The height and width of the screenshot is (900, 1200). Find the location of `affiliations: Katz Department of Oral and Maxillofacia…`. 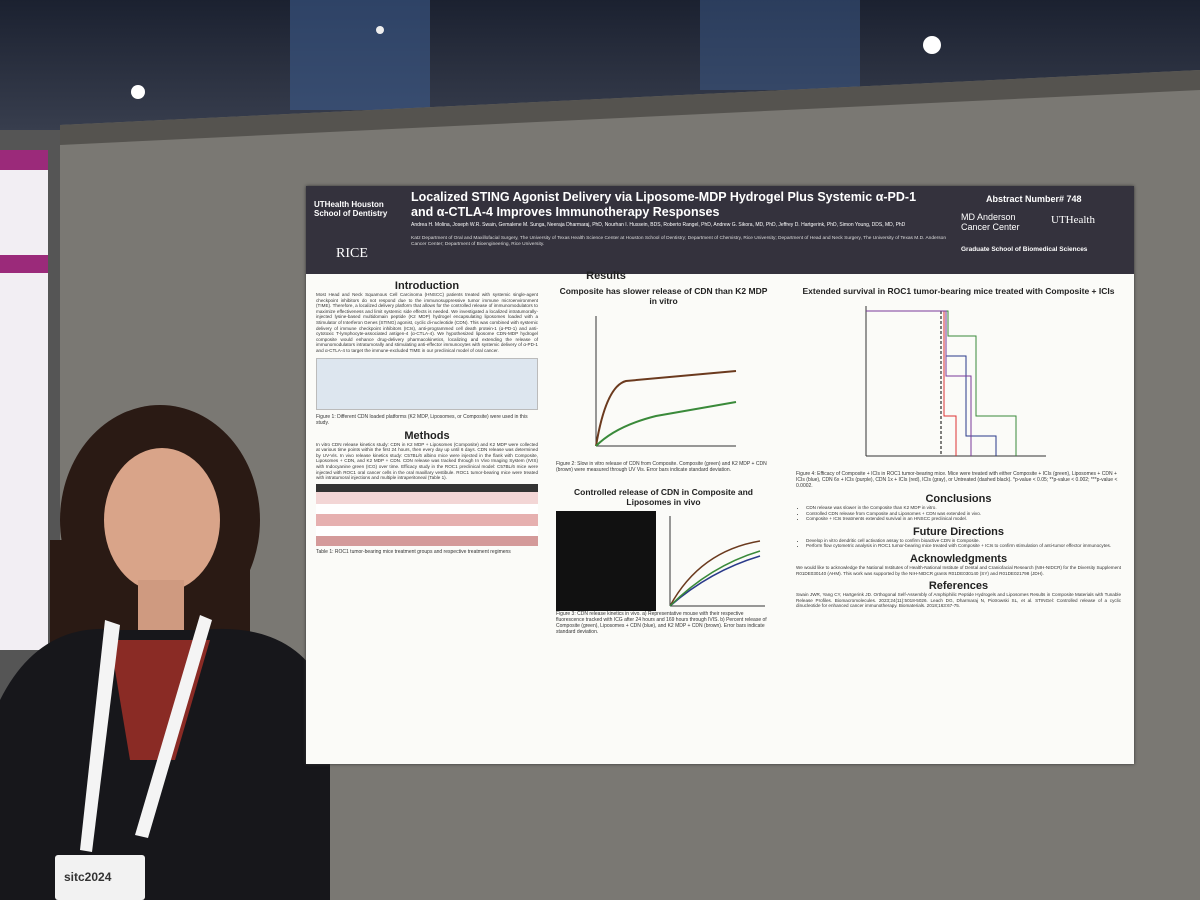

affiliations: Katz Department of Oral and Maxillofacia… is located at coordinates (678, 241).